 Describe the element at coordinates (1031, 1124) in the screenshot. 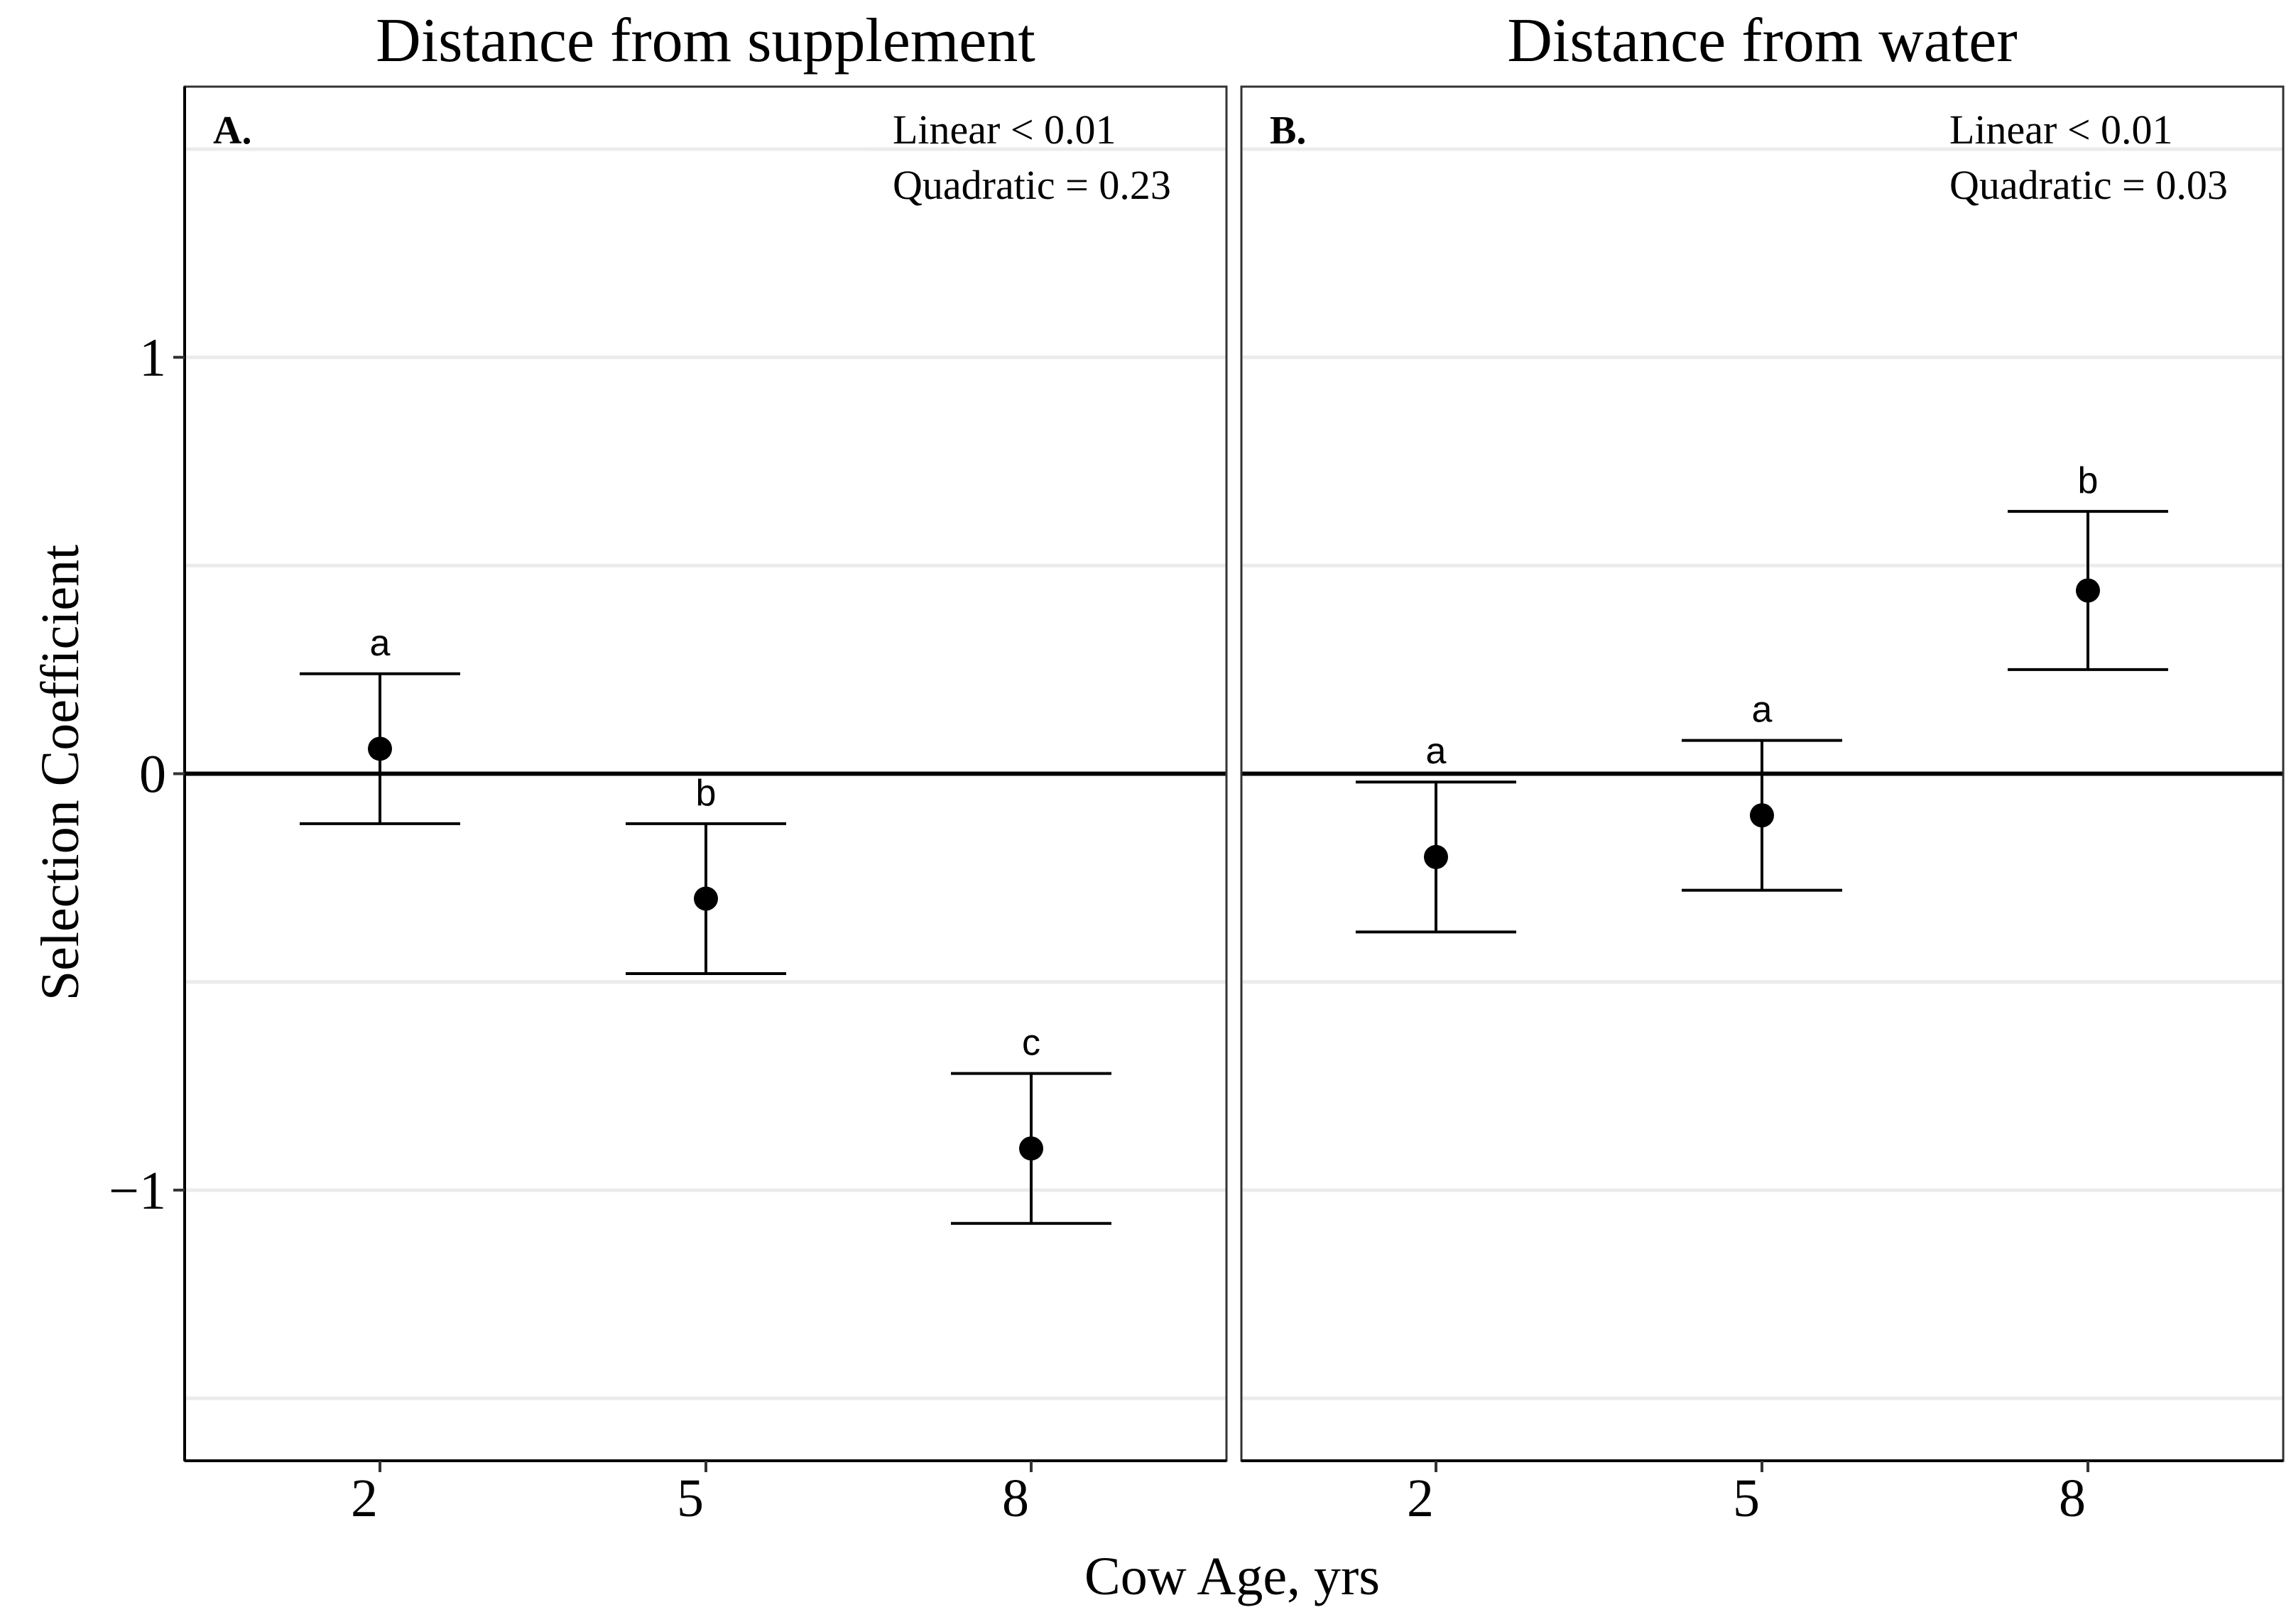

I see `data-point-group: c` at that location.